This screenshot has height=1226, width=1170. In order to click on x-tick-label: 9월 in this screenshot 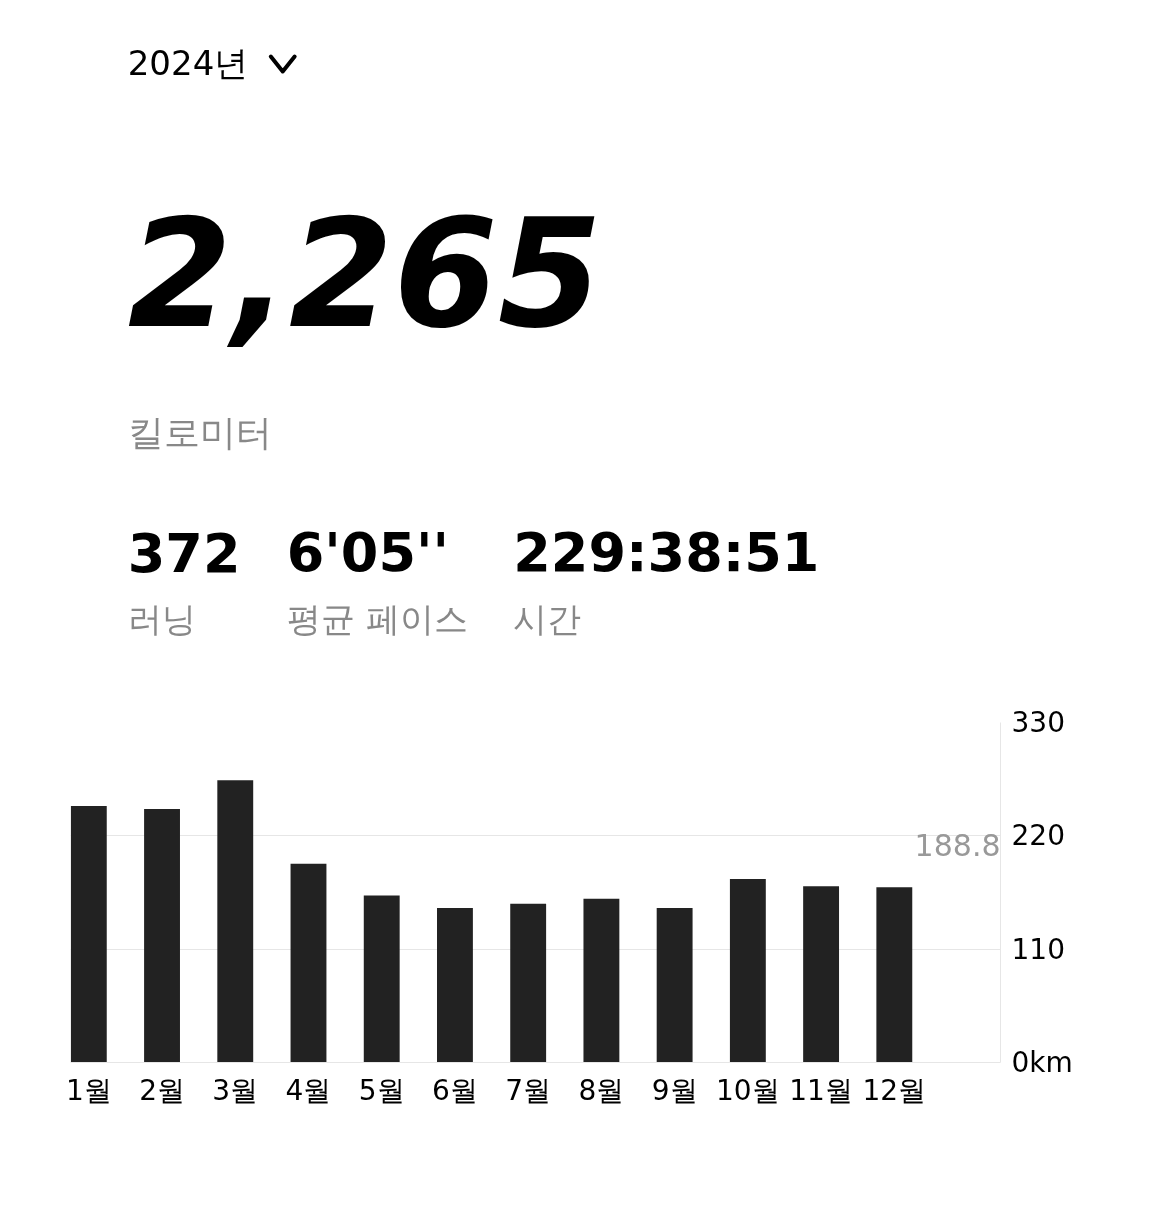, I will do `click(674, 1090)`.